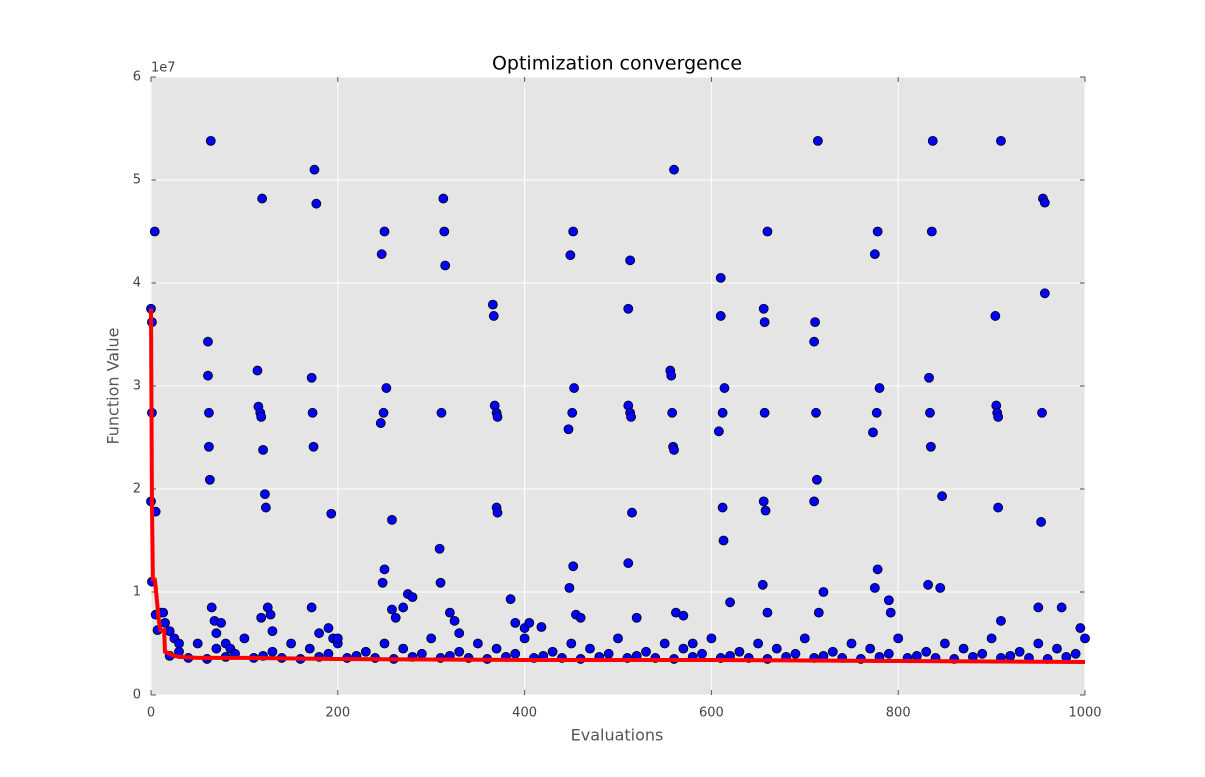 Image resolution: width=1205 pixels, height=777 pixels. Describe the element at coordinates (137, 489) in the screenshot. I see `y-tick-label: 2` at that location.